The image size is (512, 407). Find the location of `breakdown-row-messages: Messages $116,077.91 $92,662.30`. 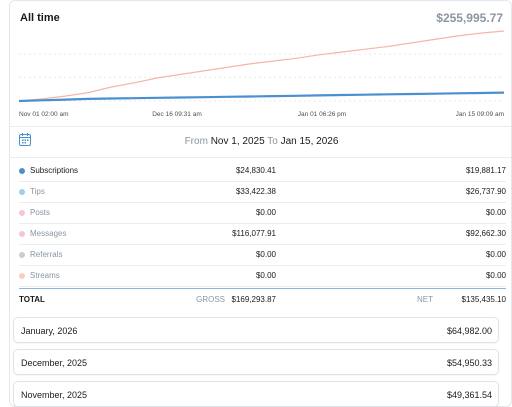

breakdown-row-messages: Messages $116,077.91 $92,662.30 is located at coordinates (262, 234).